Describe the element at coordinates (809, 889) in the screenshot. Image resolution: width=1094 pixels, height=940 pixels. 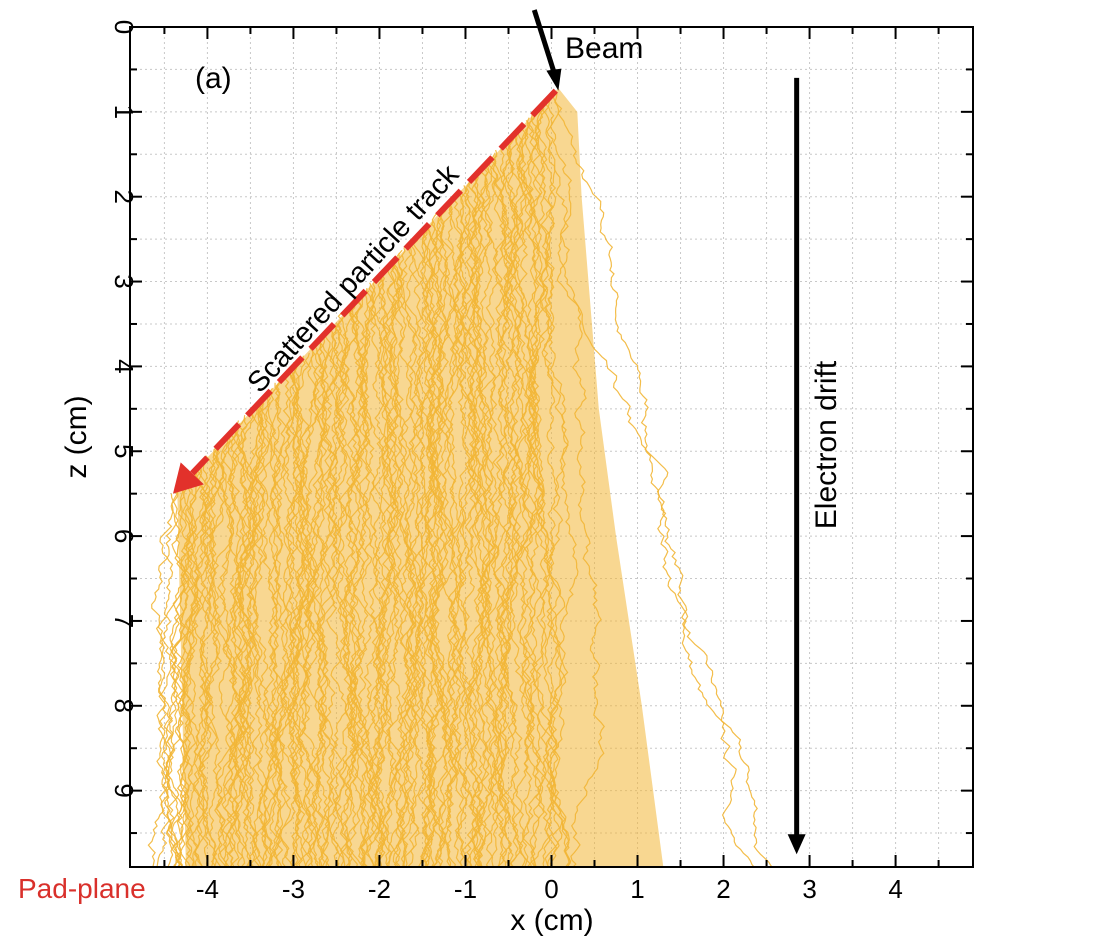
I see `x-tick-label: 3` at that location.